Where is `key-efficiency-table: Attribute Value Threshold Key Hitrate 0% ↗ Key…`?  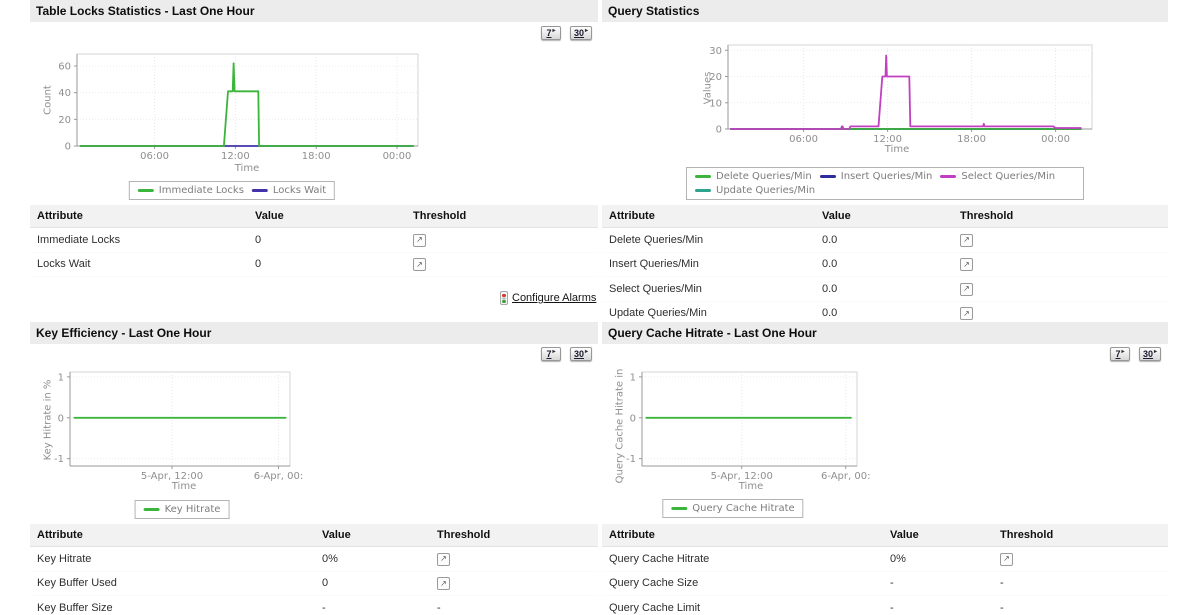
key-efficiency-table: Attribute Value Threshold Key Hitrate 0% ↗ Key… is located at coordinates (314, 569).